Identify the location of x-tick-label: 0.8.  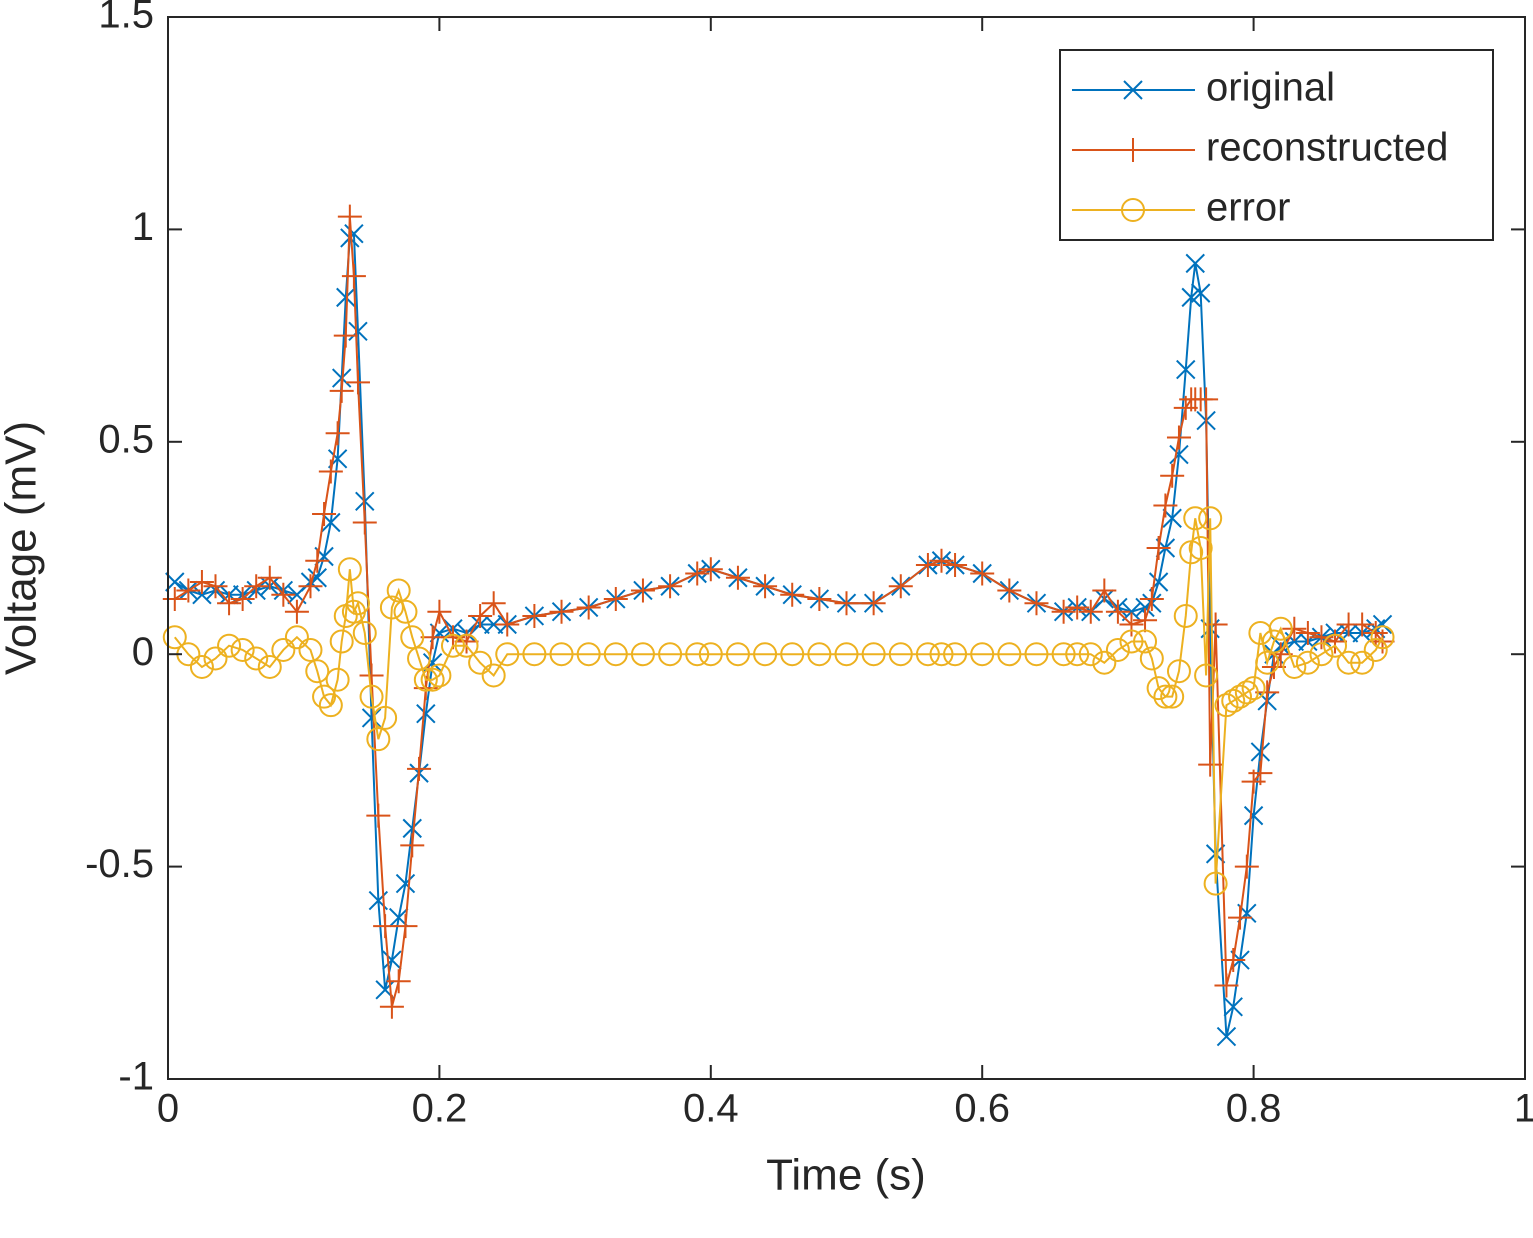
(1254, 1109).